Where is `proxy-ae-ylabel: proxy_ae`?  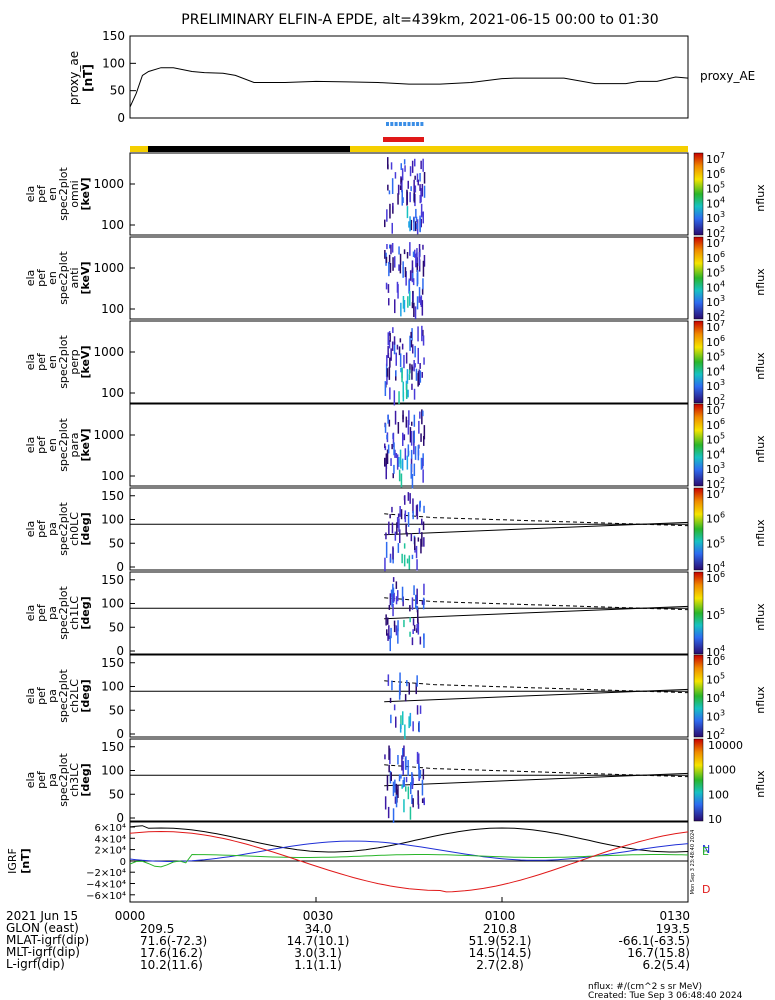 proxy-ae-ylabel: proxy_ae is located at coordinates (74, 78).